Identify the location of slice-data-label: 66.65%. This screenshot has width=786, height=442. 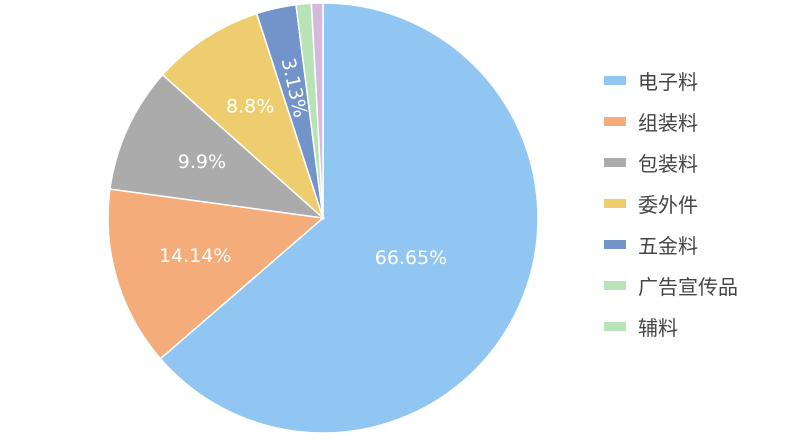
(411, 258).